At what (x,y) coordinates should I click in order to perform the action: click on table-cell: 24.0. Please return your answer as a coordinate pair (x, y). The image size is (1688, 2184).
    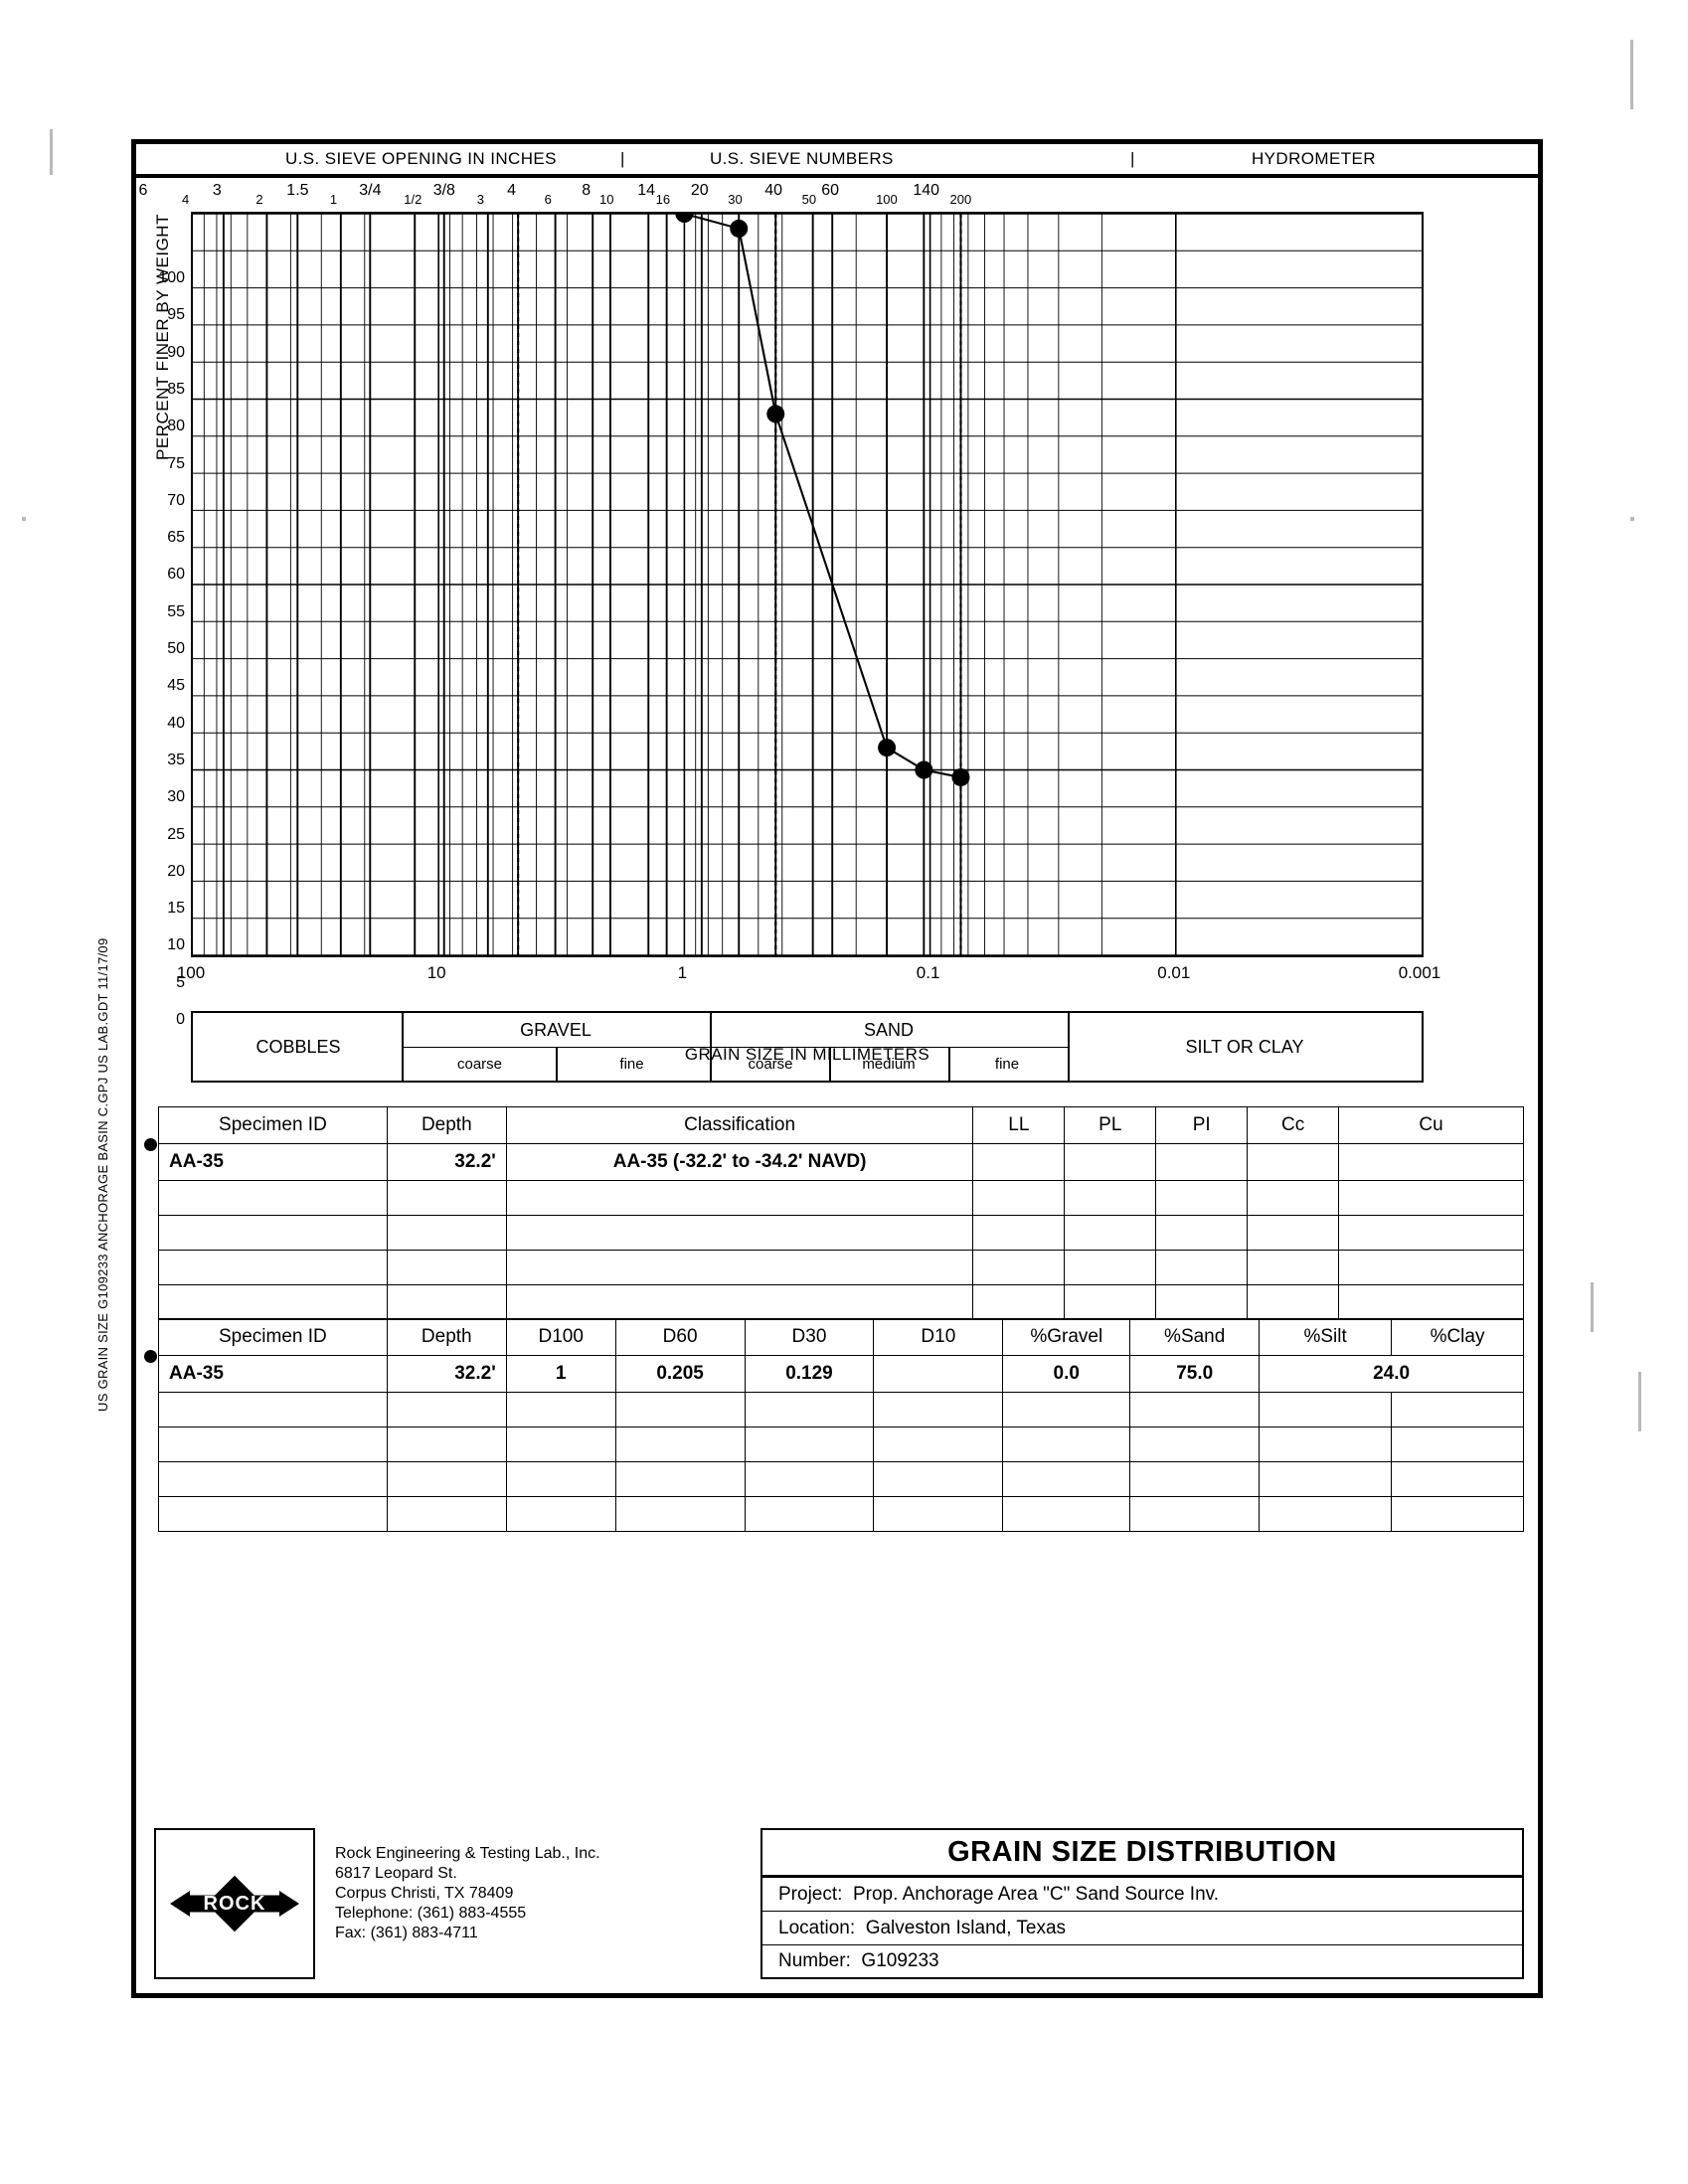
    Looking at the image, I should click on (1391, 1374).